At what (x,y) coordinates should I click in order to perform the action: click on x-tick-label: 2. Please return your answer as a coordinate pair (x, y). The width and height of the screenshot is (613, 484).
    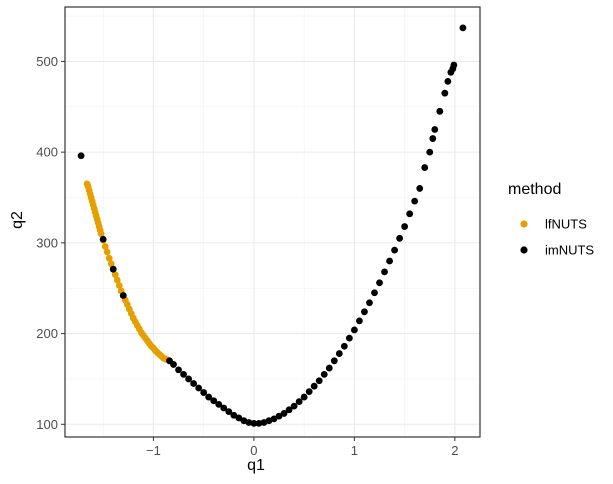
    Looking at the image, I should click on (454, 450).